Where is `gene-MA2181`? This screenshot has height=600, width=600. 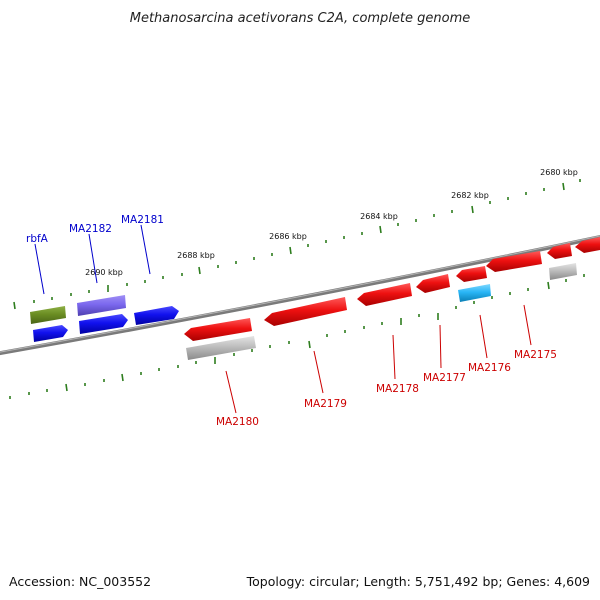 gene-MA2181 is located at coordinates (156, 315).